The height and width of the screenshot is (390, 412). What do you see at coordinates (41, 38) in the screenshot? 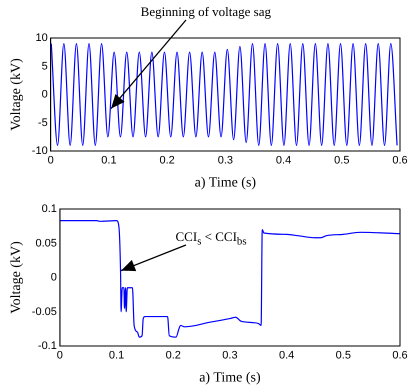
I see `y-tick-label: 10` at bounding box center [41, 38].